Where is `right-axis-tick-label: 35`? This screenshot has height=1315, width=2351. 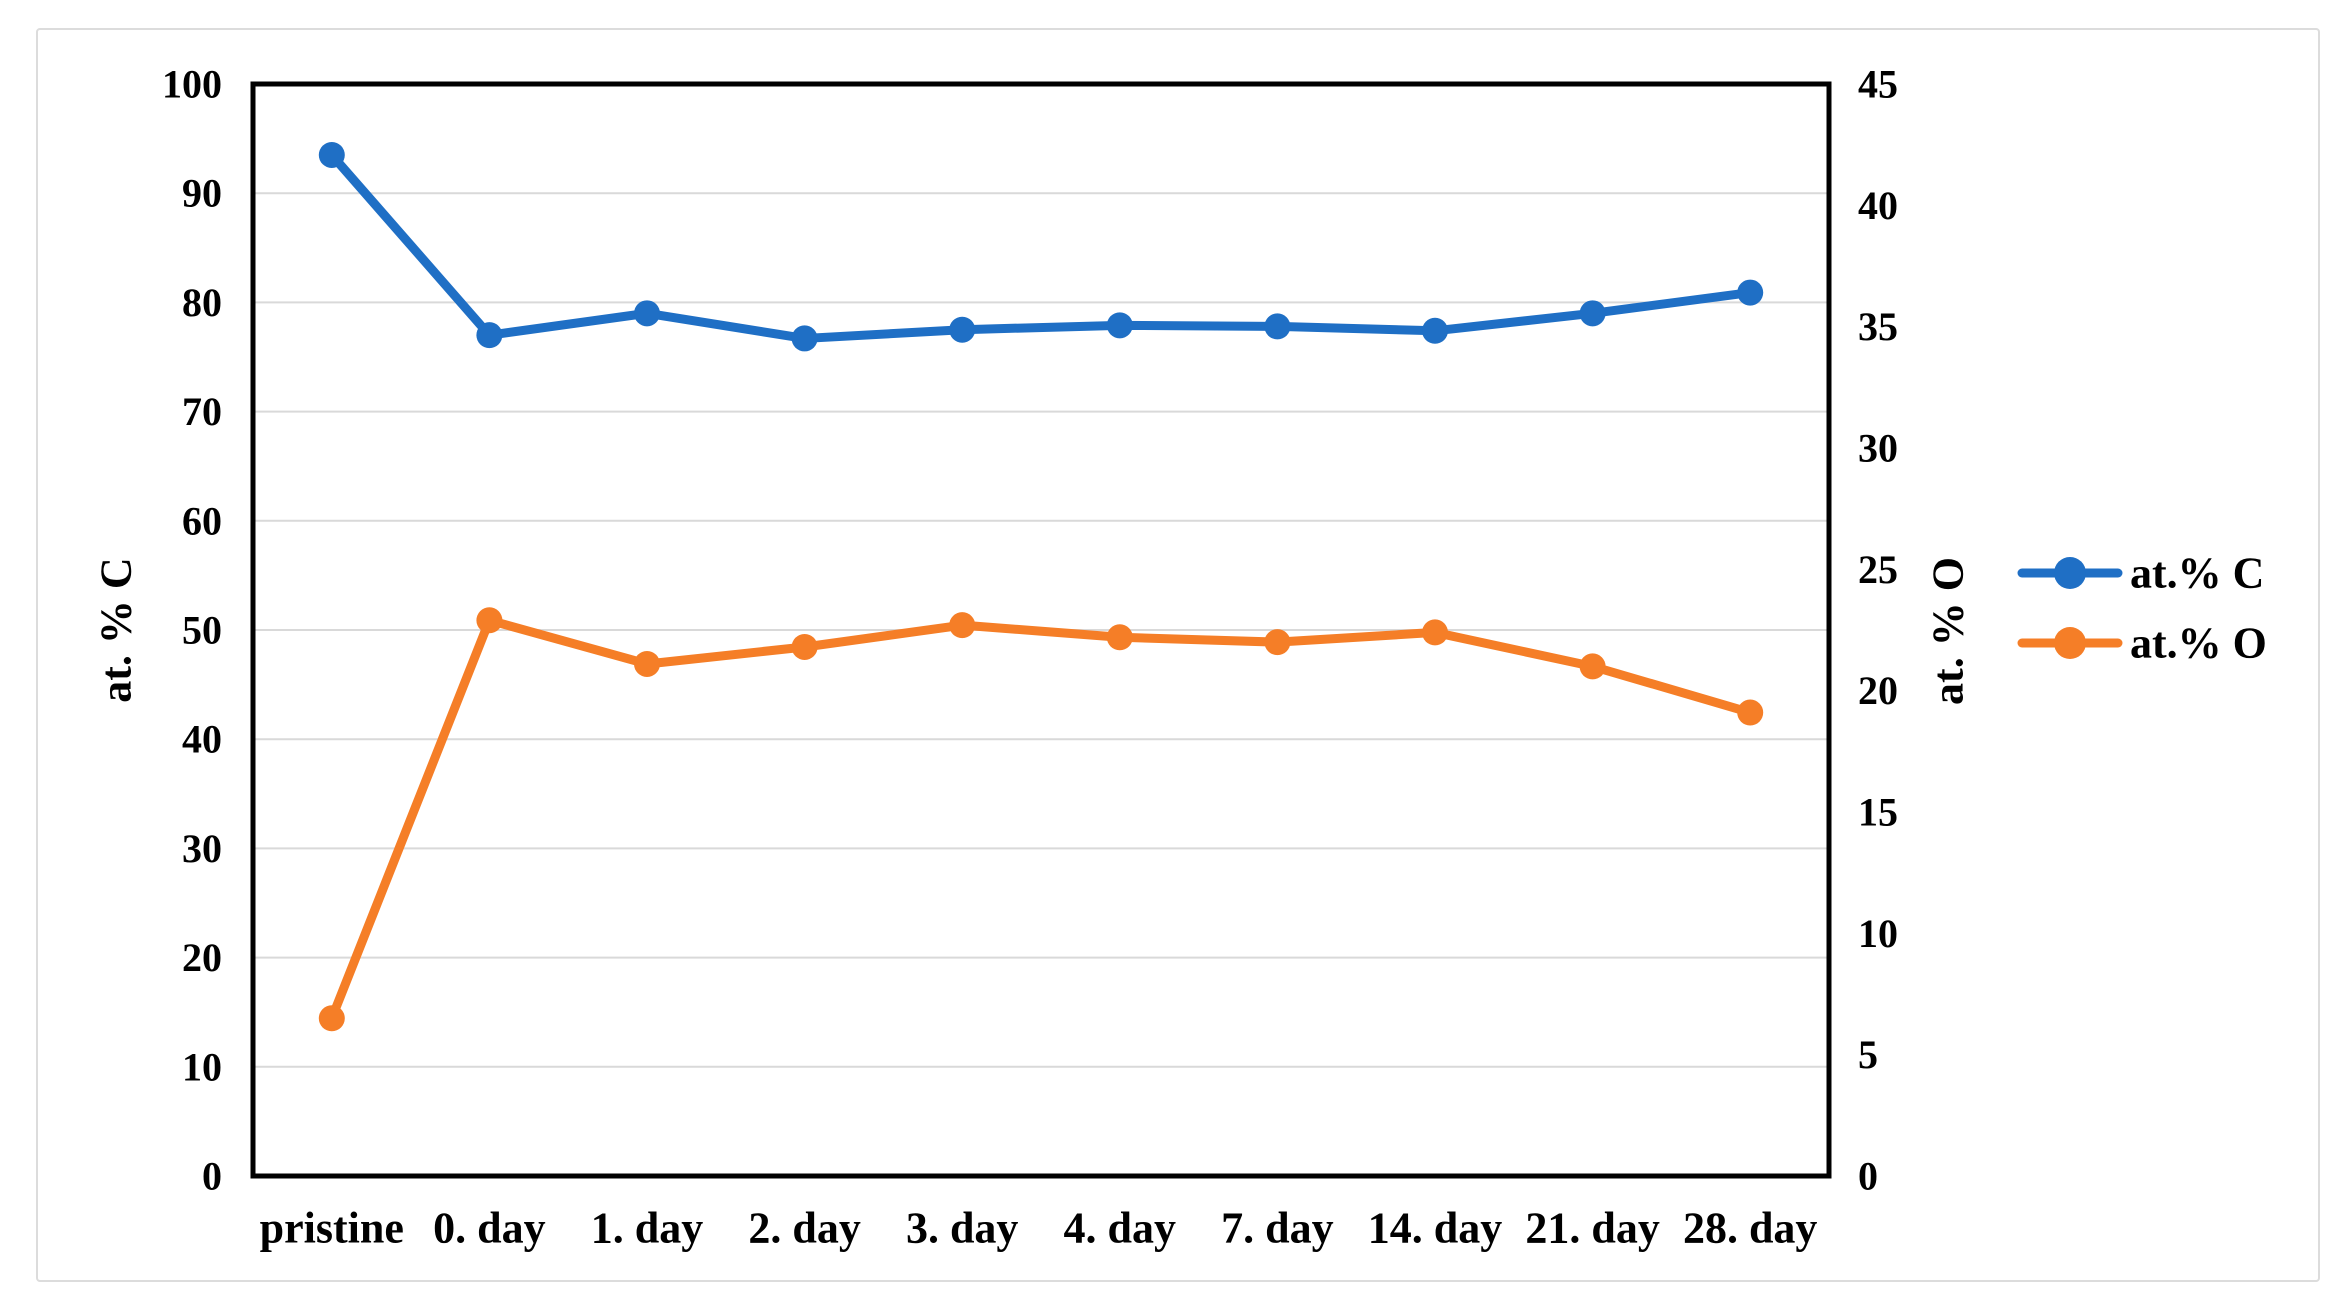 right-axis-tick-label: 35 is located at coordinates (1878, 326).